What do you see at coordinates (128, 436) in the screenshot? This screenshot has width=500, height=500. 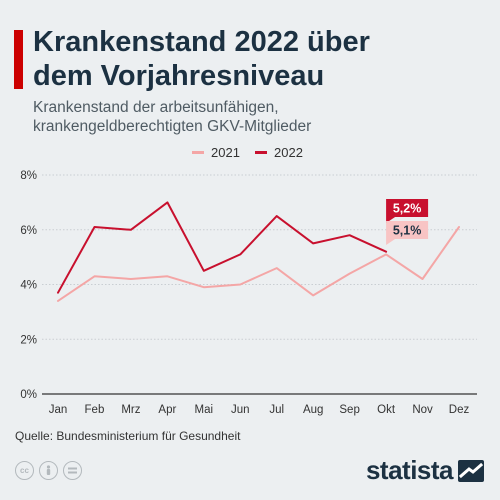 I see `source-note: Quelle: Bundesministerium für Gesundheit` at bounding box center [128, 436].